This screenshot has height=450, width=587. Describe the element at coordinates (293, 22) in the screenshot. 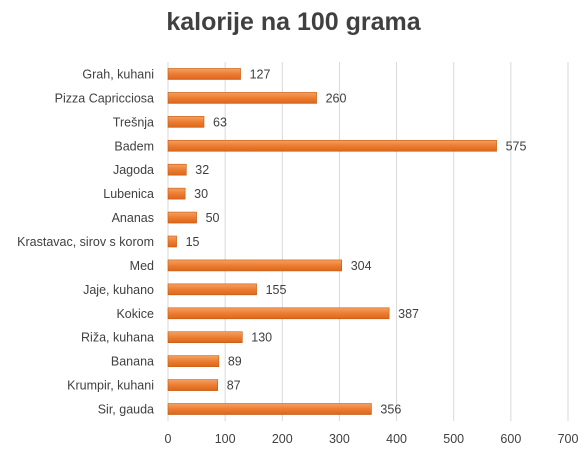

I see `chart-title: kalorije na 100 grama` at that location.